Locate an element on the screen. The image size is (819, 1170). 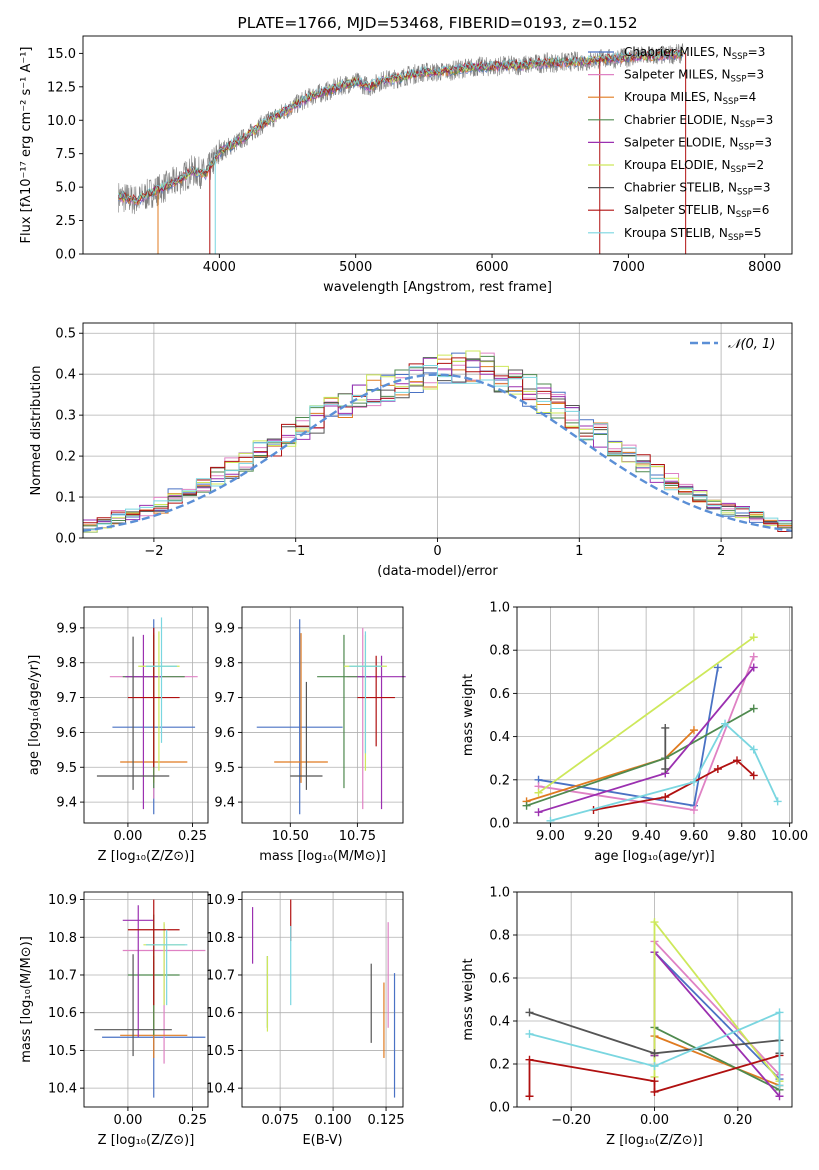
y-tick-label: 10.0 is located at coordinates (61, 121).